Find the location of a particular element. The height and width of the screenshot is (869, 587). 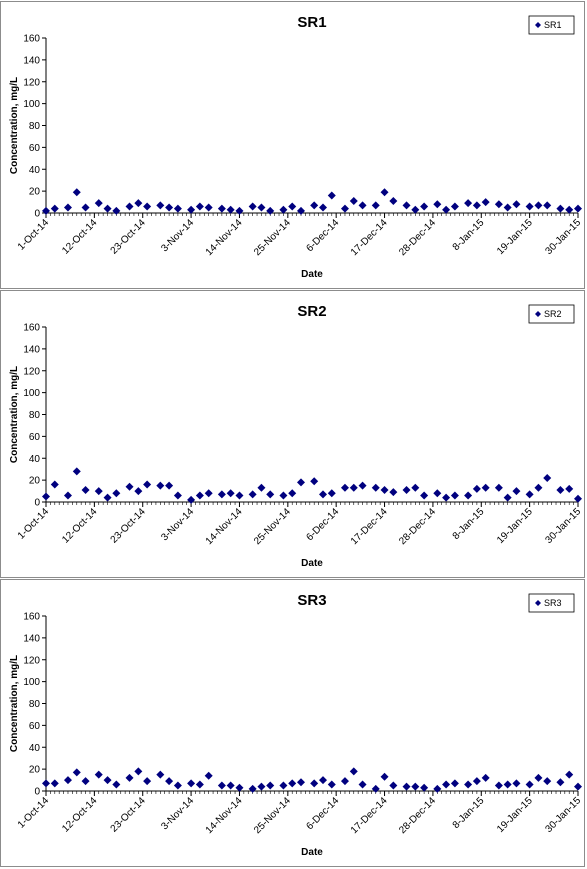

y-tick-label: 120 is located at coordinates (31, 82).